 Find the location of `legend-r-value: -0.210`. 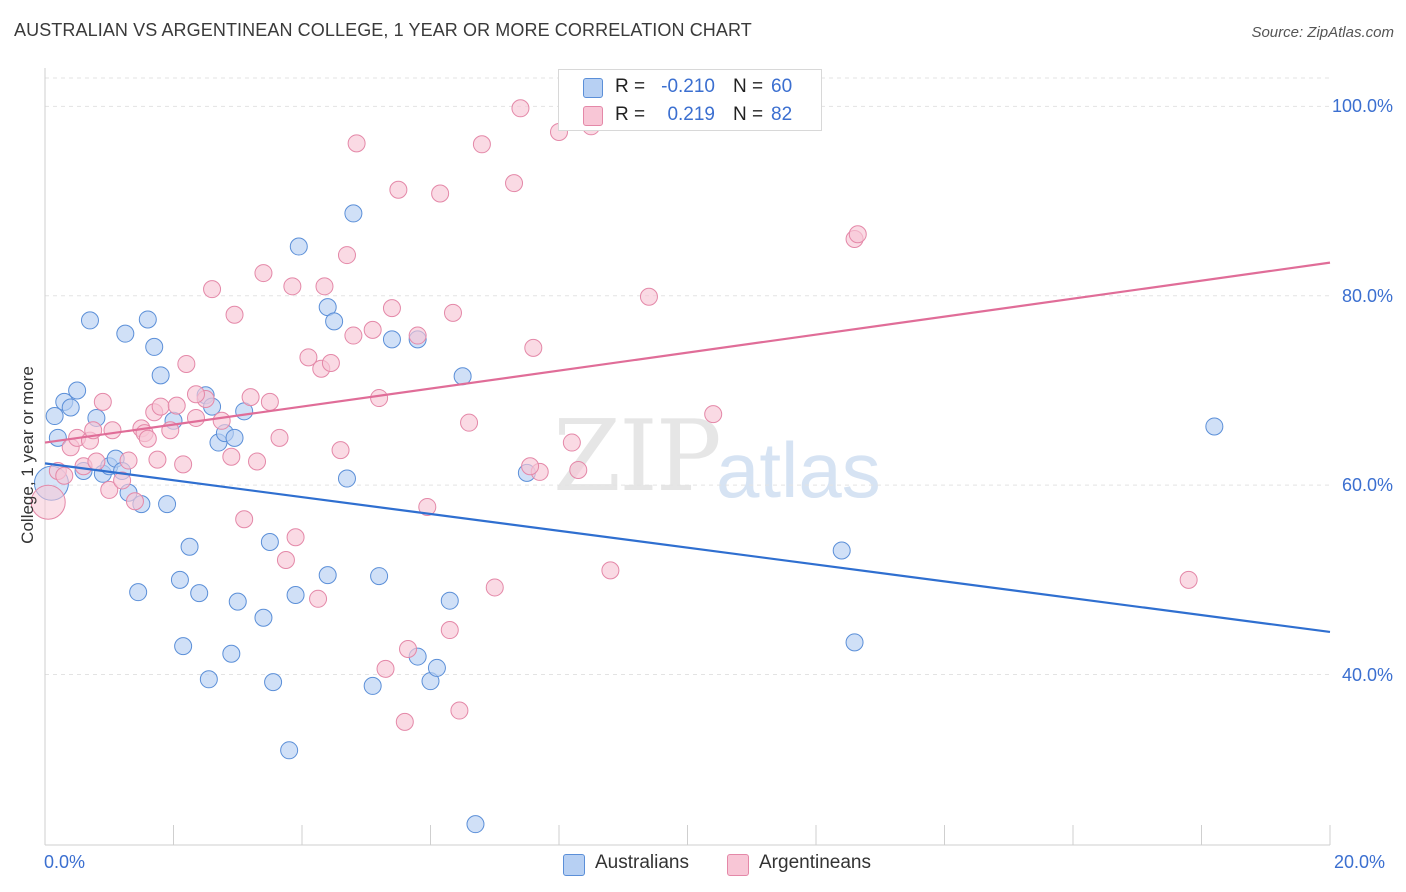

legend-r-value: -0.210 is located at coordinates (688, 86).